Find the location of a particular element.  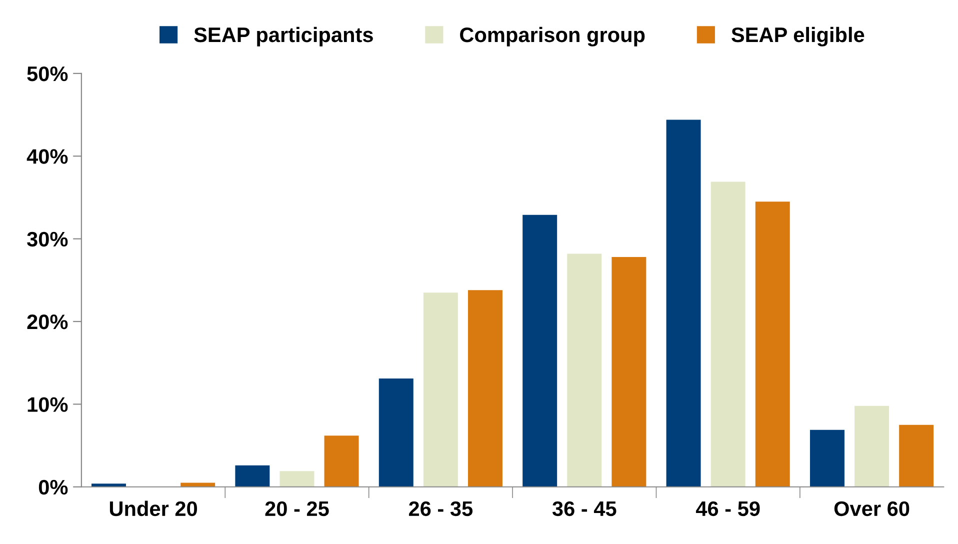

y-tick-label: 40% is located at coordinates (47, 156).